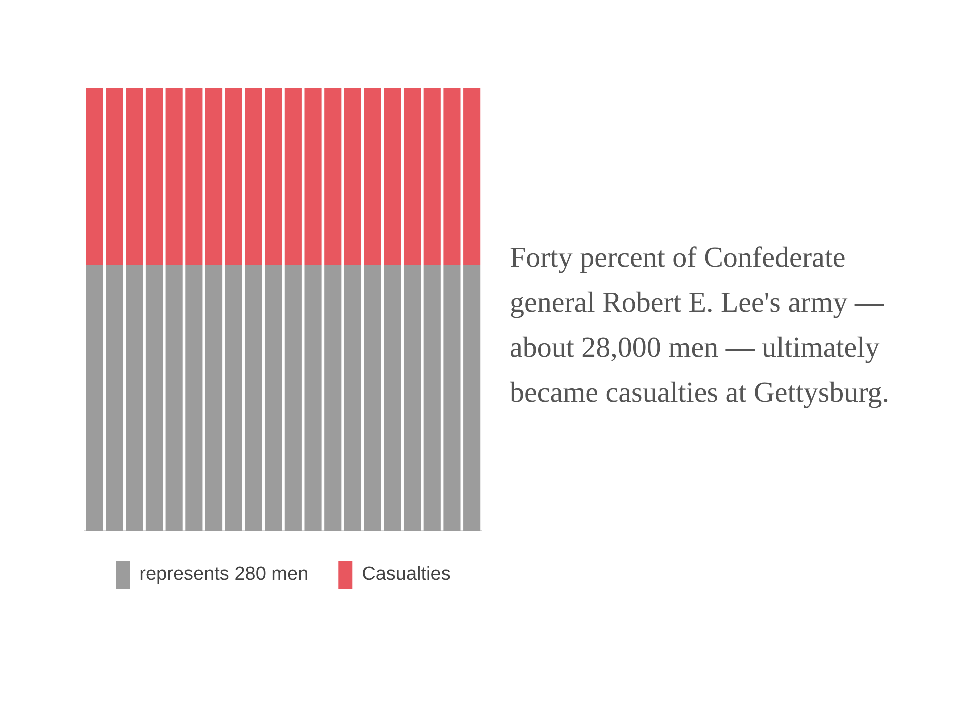 The width and height of the screenshot is (960, 720). What do you see at coordinates (700, 326) in the screenshot?
I see `text: Forty percent of Confederate general Robert E. Lee's army — about 28,000 men — ultimately became casualties at Gettysburg.` at bounding box center [700, 326].